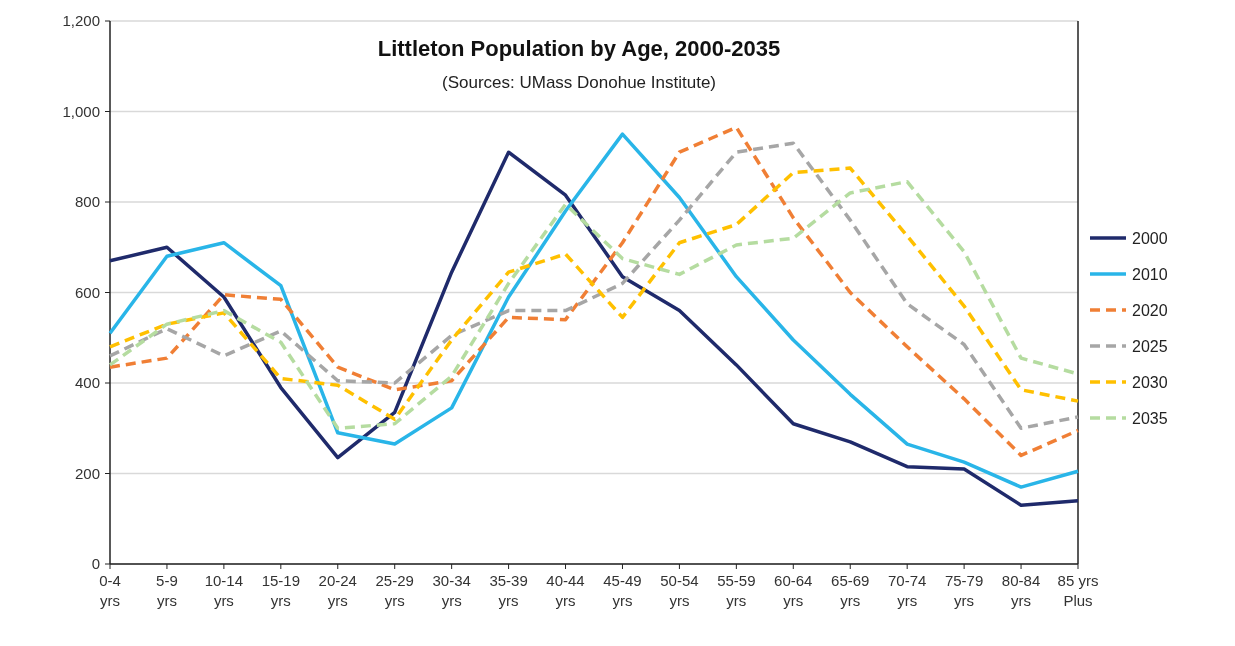  Describe the element at coordinates (622, 590) in the screenshot. I see `x-tick-label: 45-49 yrs` at that location.